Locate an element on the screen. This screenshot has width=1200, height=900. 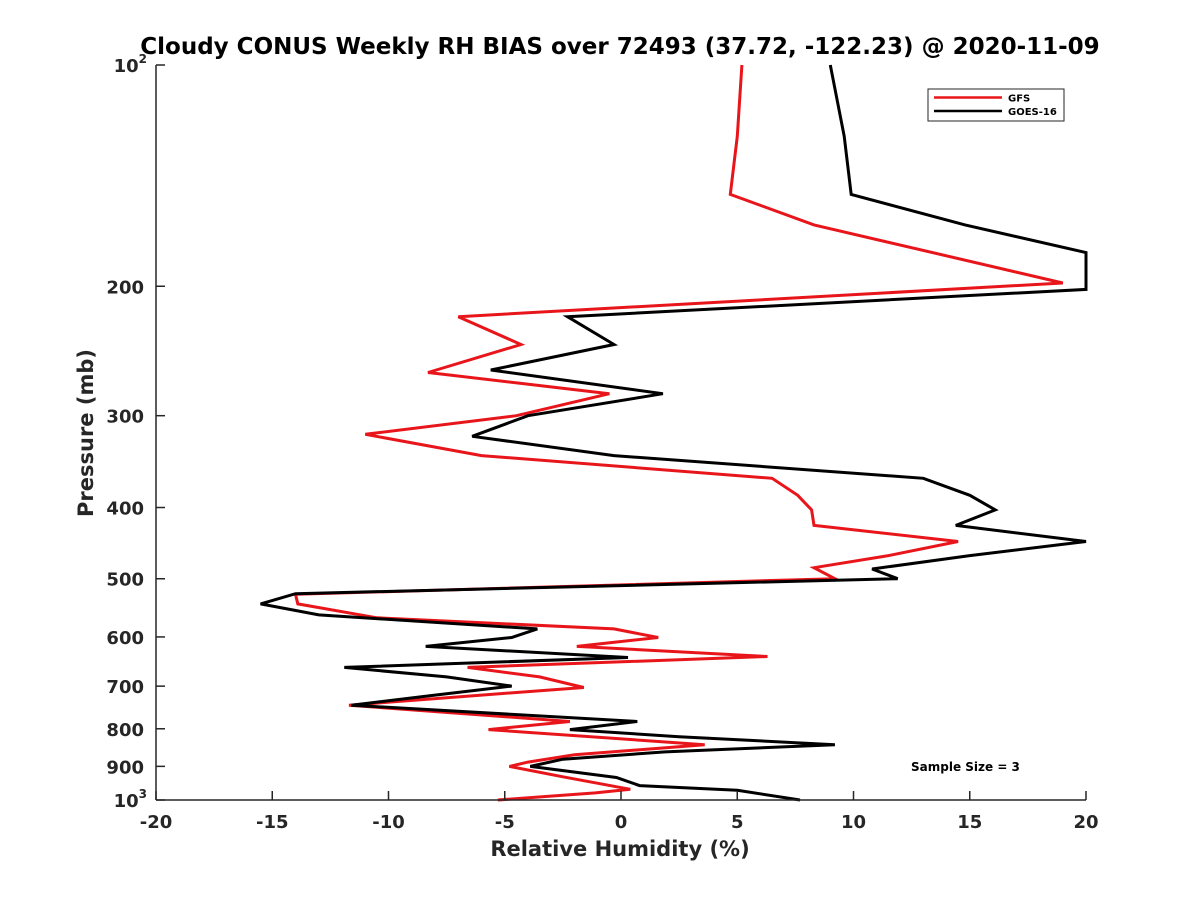
y-tick-label: 10² is located at coordinates (130, 64).